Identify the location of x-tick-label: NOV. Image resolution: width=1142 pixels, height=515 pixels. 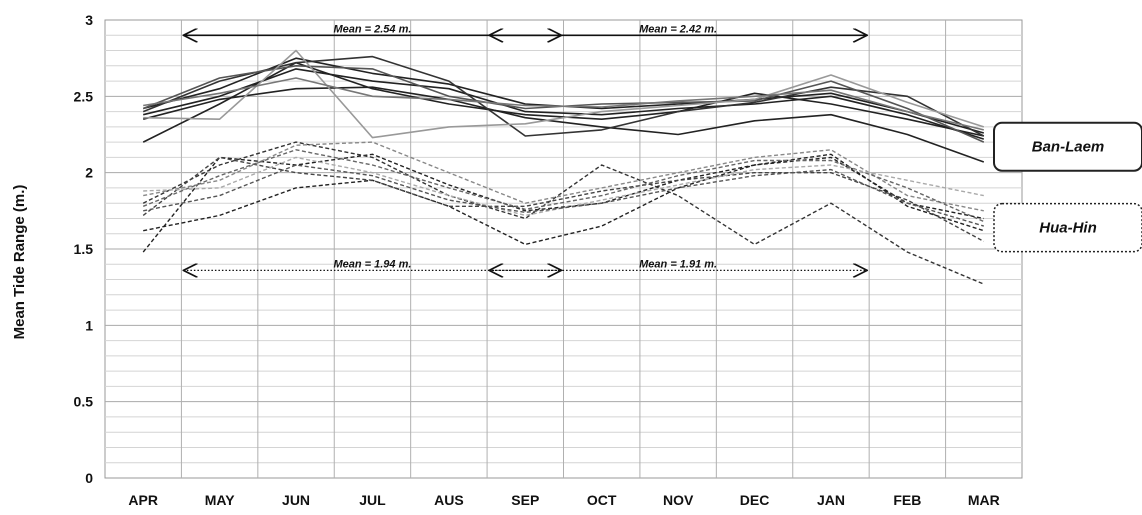
(678, 500).